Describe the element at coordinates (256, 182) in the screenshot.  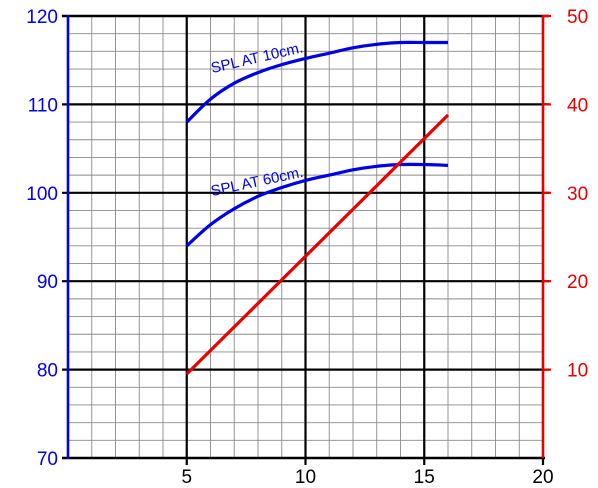
I see `series-label-1: SPL AT 60cm.` at that location.